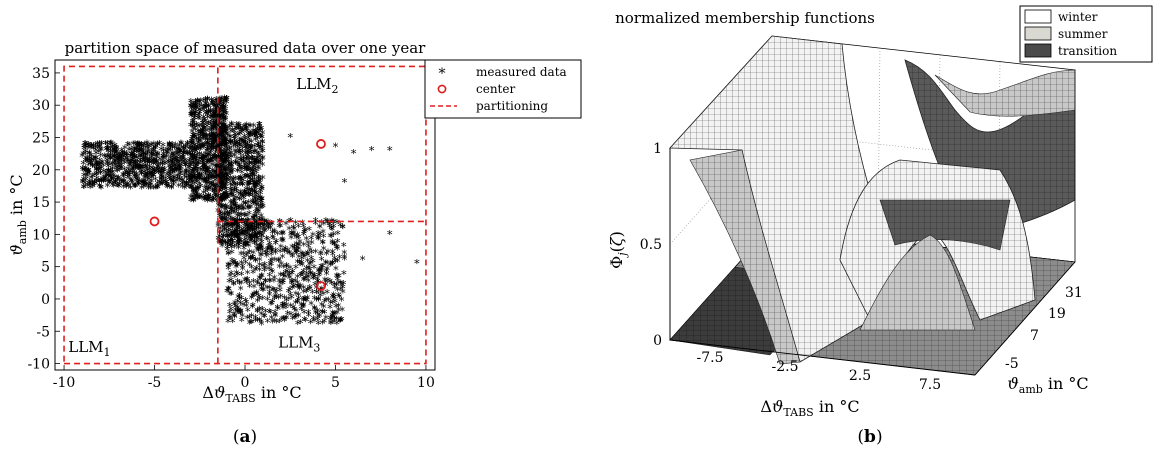 The width and height of the screenshot is (1160, 450). What do you see at coordinates (869, 437) in the screenshot?
I see `panel-b-label: (b)` at bounding box center [869, 437].